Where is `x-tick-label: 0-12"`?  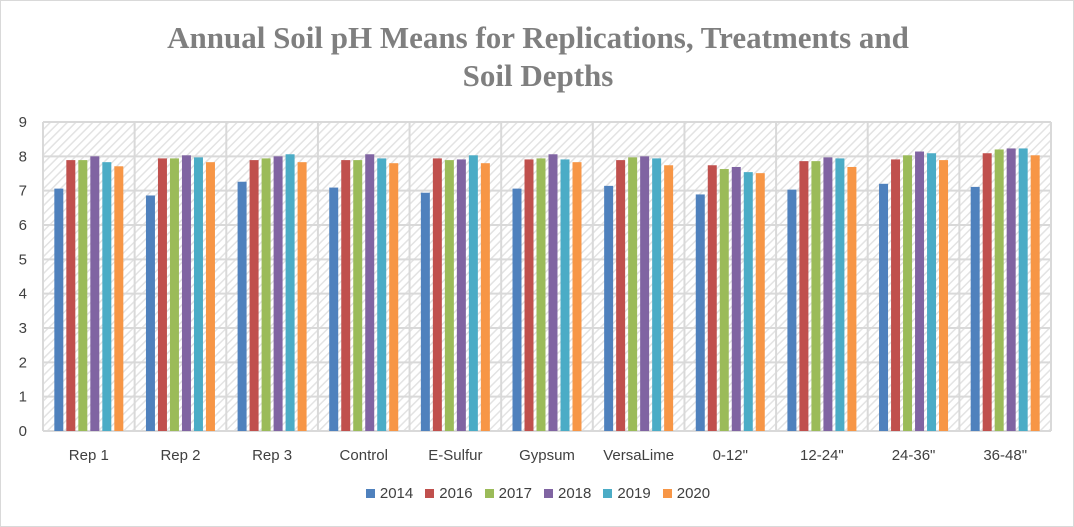
x-tick-label: 0-12" is located at coordinates (730, 455).